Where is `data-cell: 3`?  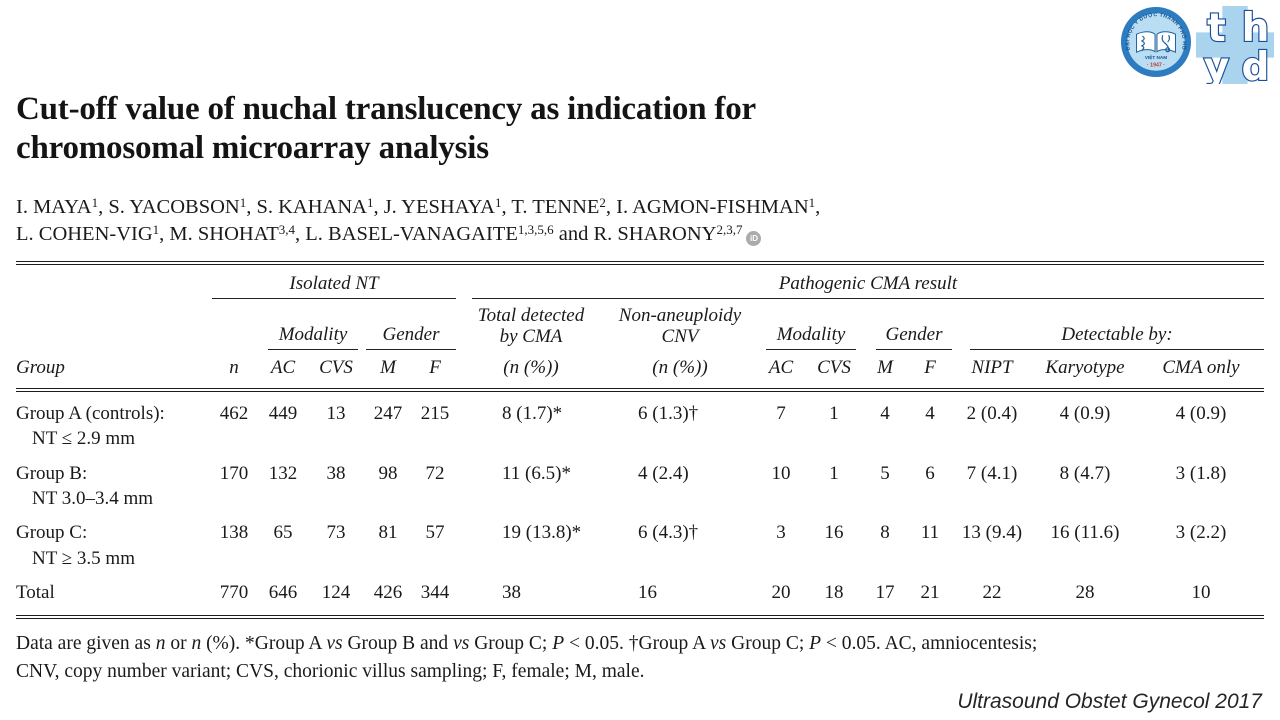 data-cell: 3 is located at coordinates (781, 533).